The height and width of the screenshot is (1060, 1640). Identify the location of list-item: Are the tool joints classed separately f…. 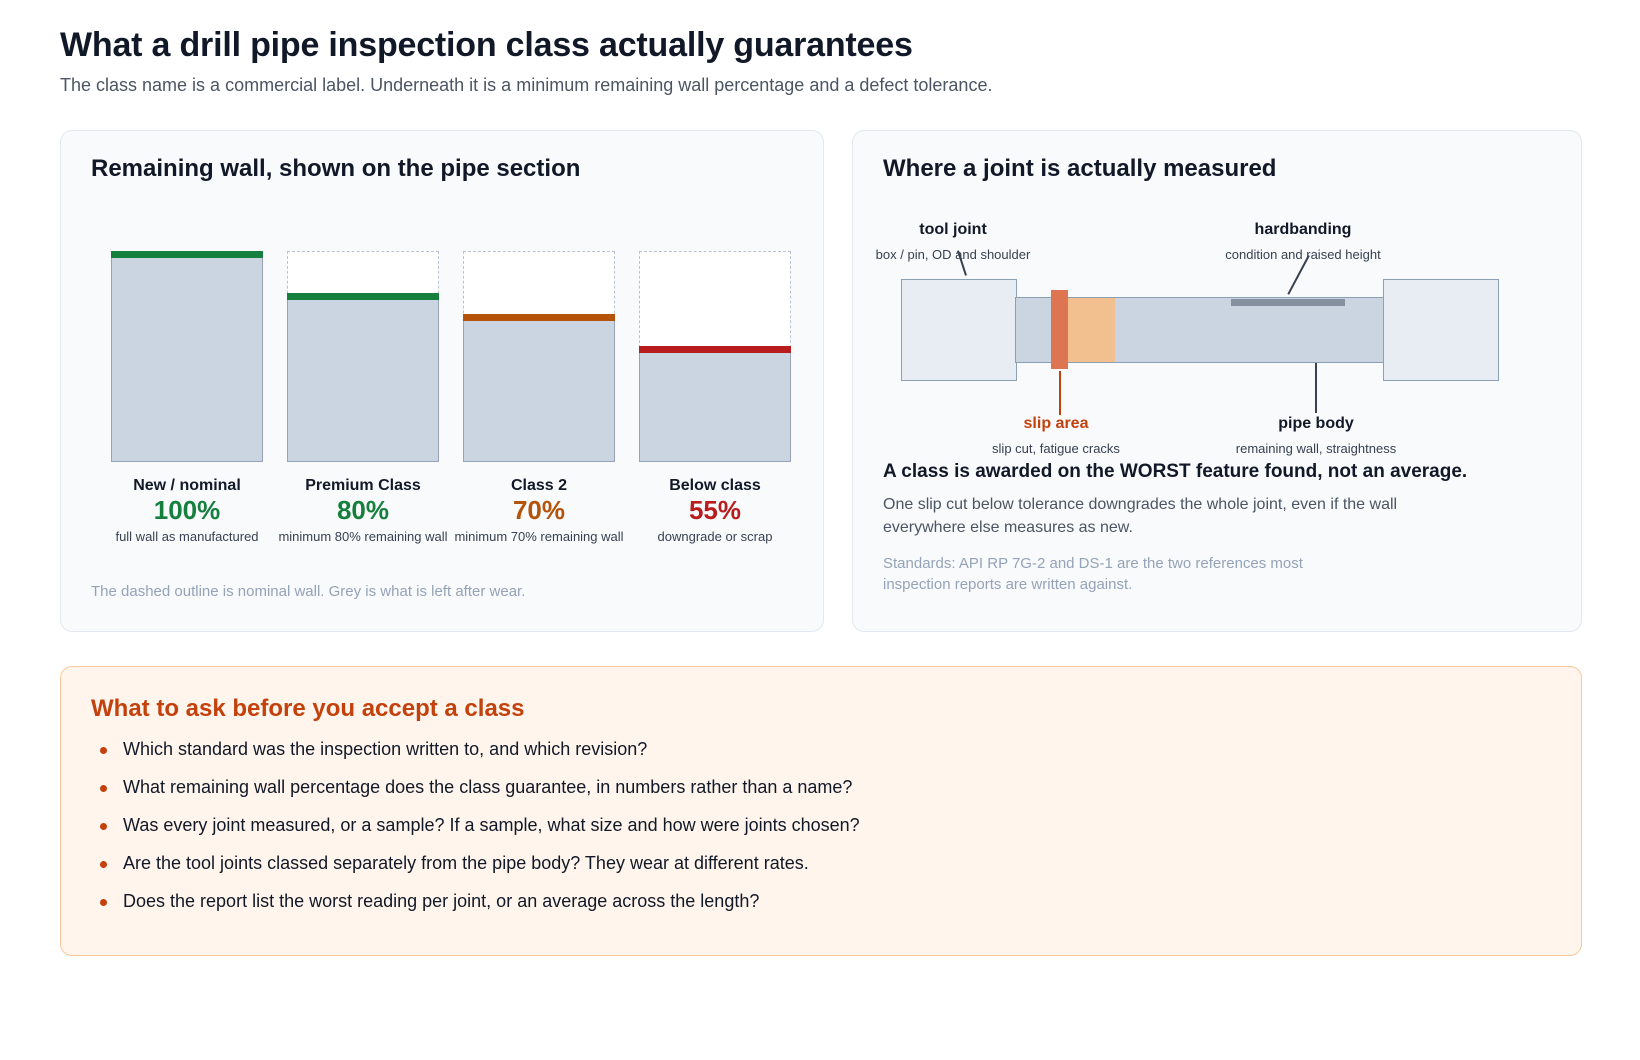
(475, 866).